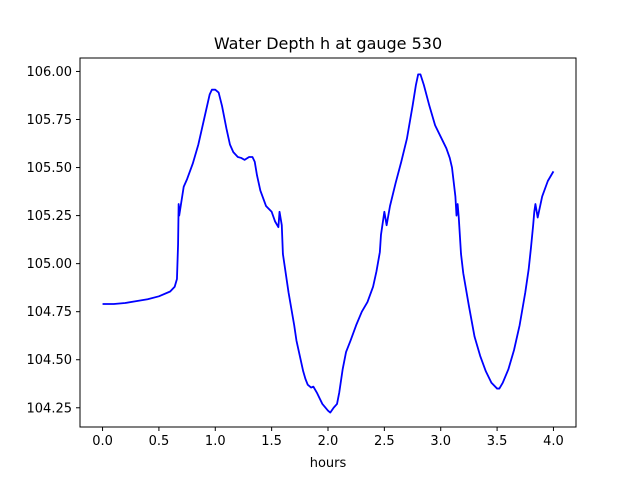 The width and height of the screenshot is (640, 480). Describe the element at coordinates (50, 72) in the screenshot. I see `y-tick-label: 106.00` at that location.